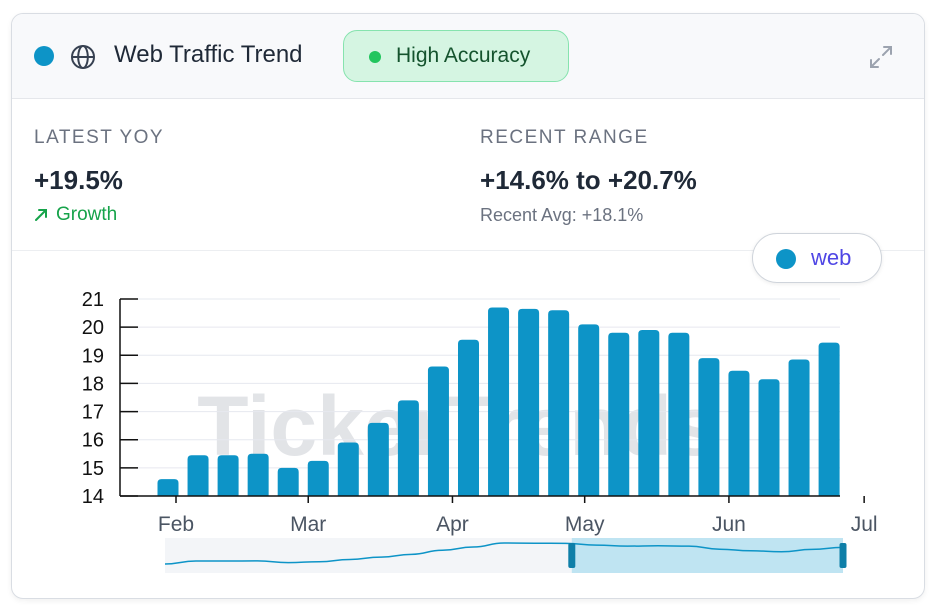  Describe the element at coordinates (452, 524) in the screenshot. I see `x-tick-label: Apr` at that location.